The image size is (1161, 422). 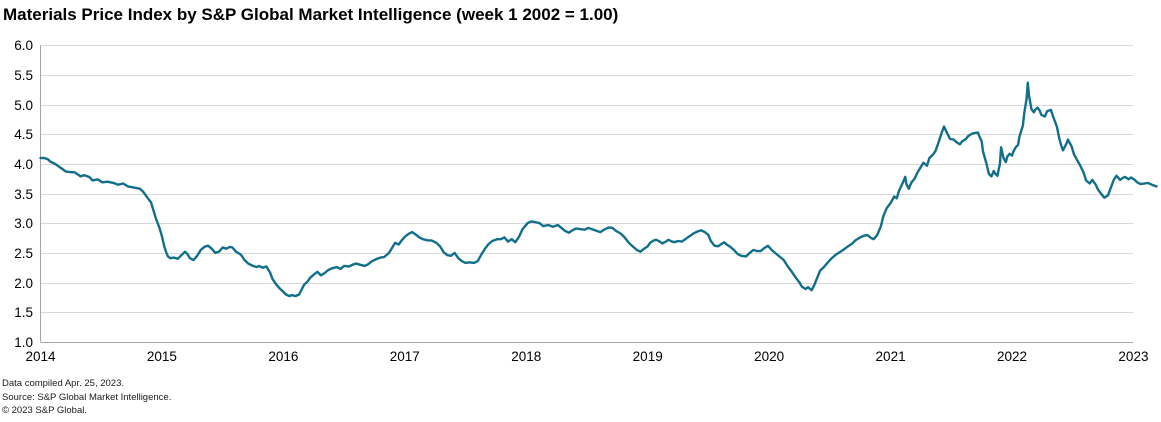 I want to click on y-axis-tick-label: 4.5, so click(x=23, y=134).